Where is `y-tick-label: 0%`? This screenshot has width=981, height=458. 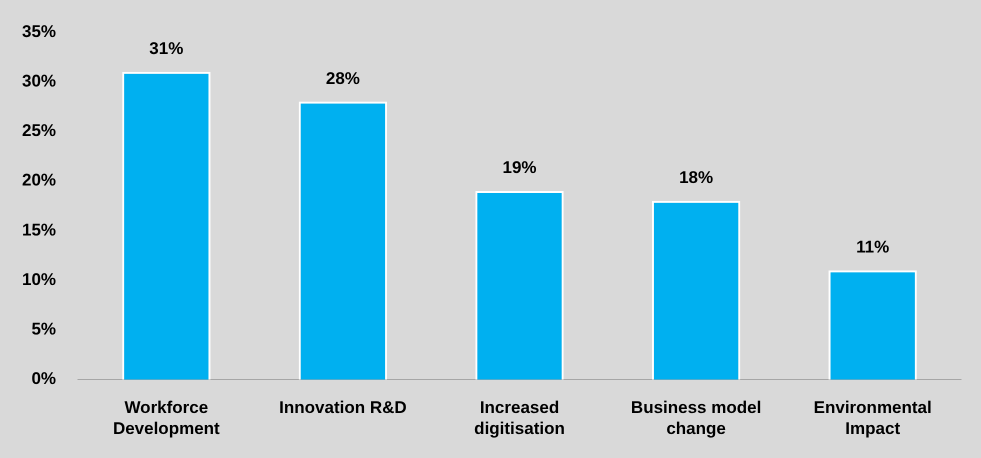
y-tick-label: 0% is located at coordinates (43, 378).